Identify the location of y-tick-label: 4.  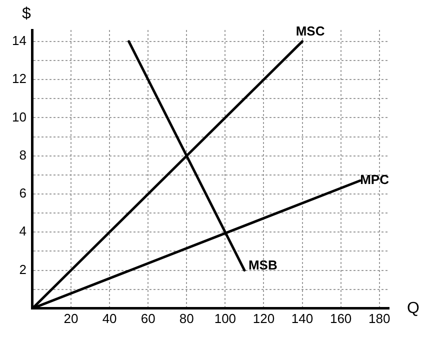
(22, 231).